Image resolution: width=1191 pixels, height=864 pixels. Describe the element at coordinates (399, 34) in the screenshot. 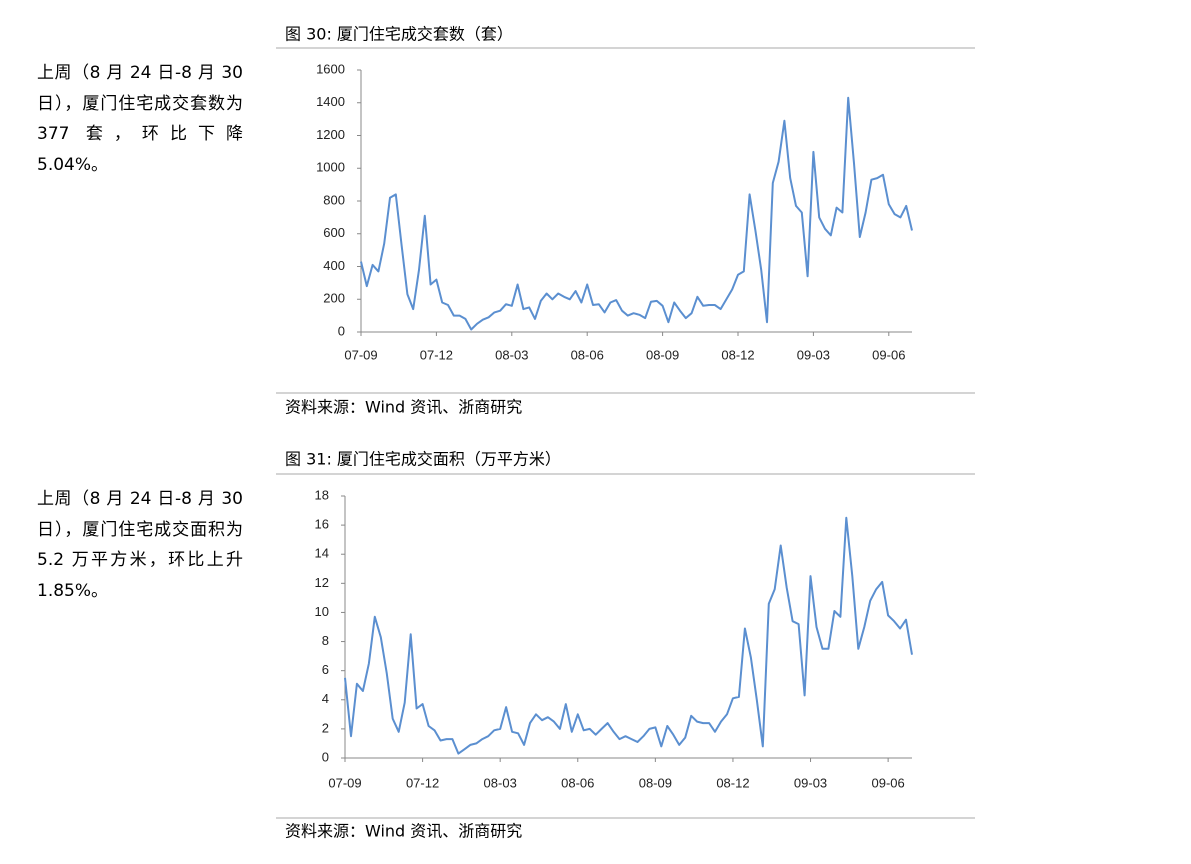

I see `chart-title: 图 30: 厦门住宅成交套数（套）` at that location.